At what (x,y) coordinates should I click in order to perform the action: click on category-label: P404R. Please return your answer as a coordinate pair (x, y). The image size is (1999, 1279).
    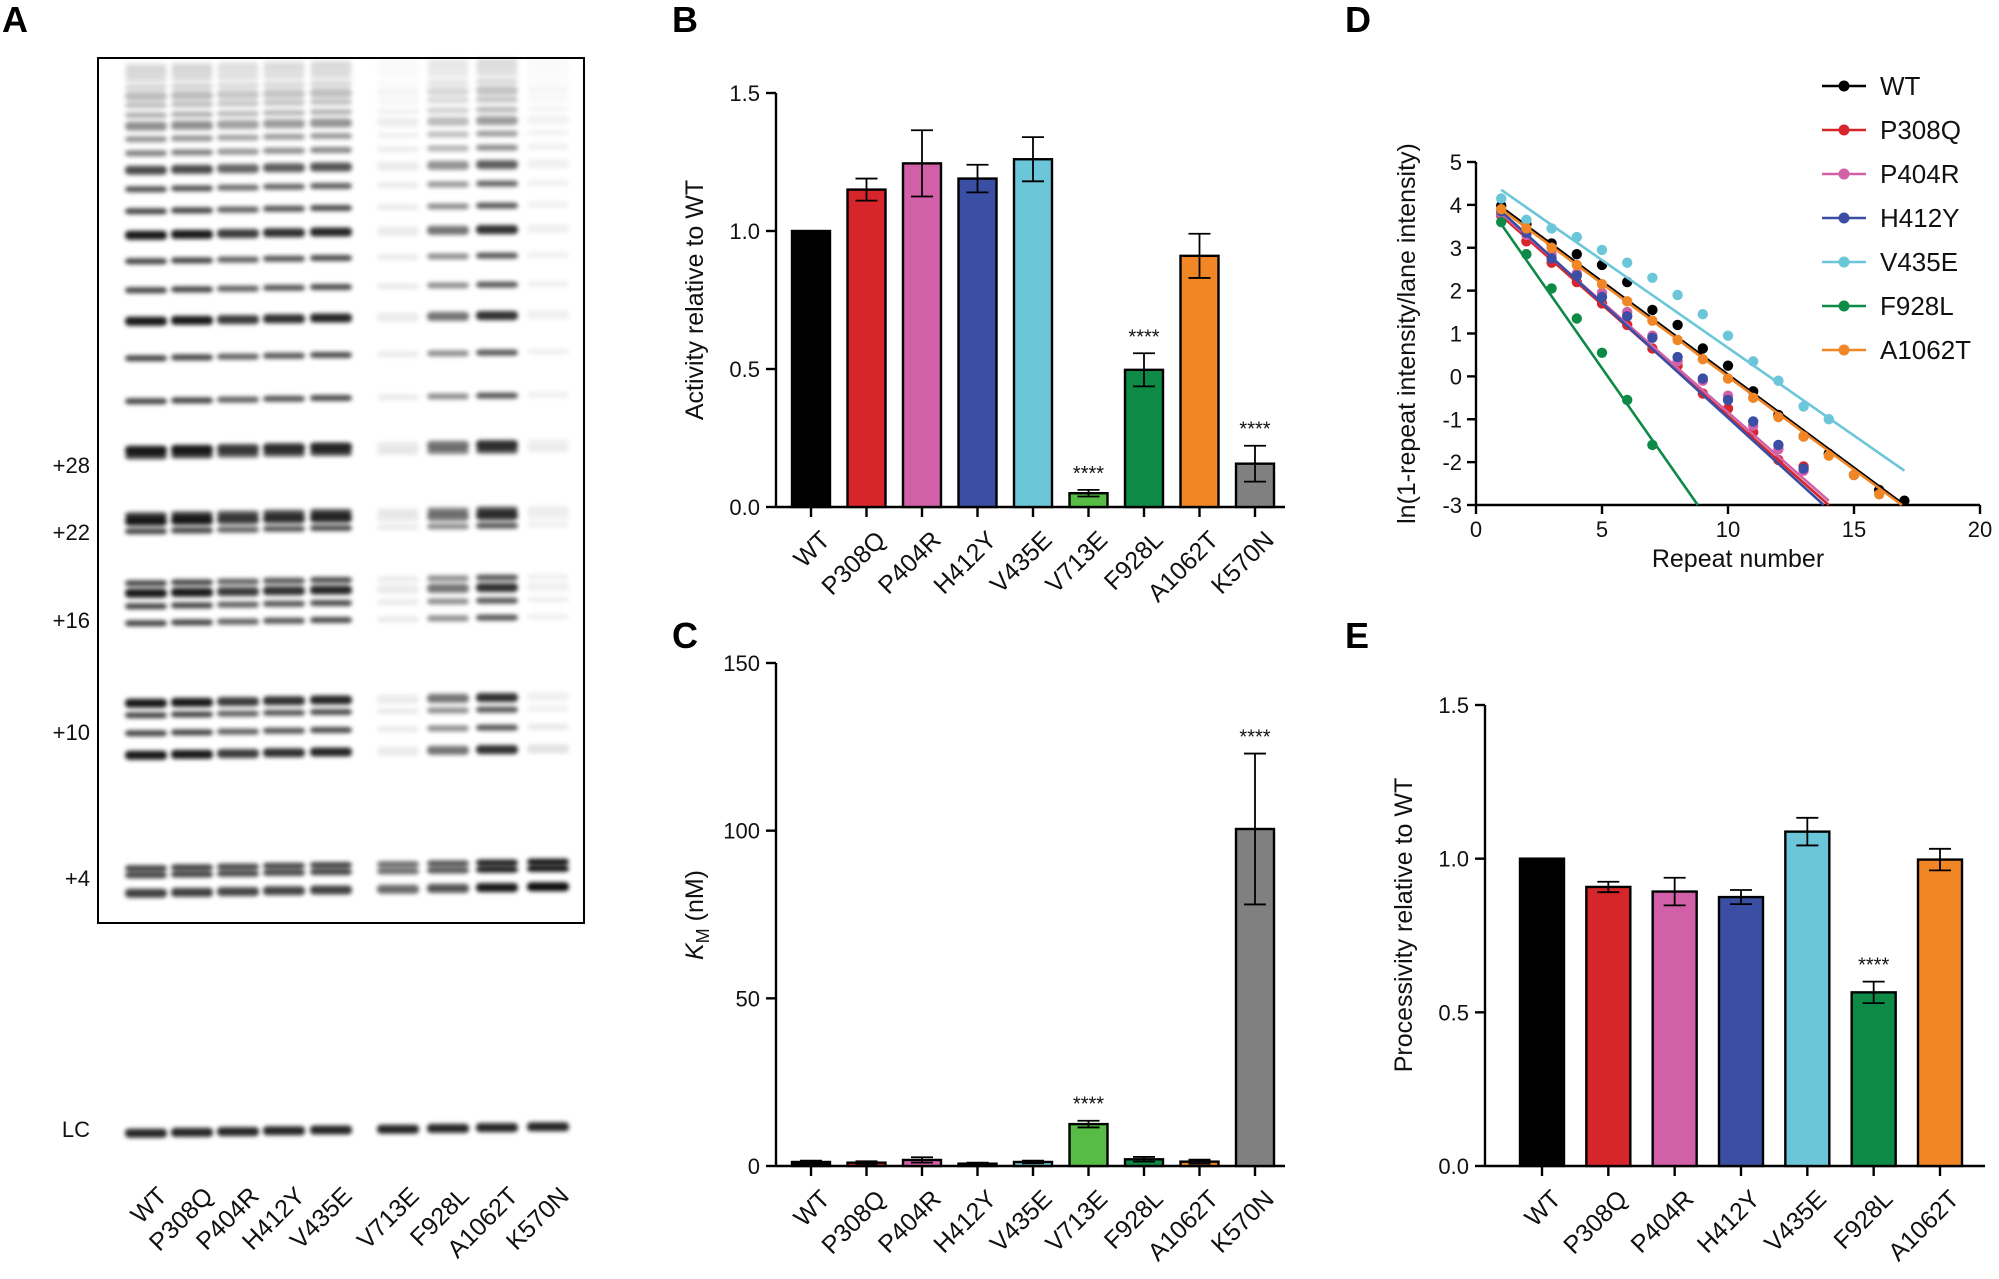
    Looking at the image, I should click on (910, 1222).